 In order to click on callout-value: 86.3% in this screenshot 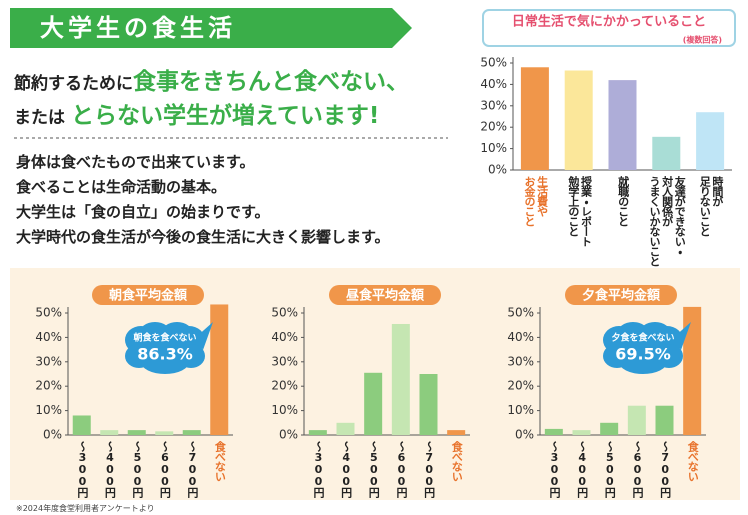, I will do `click(165, 354)`.